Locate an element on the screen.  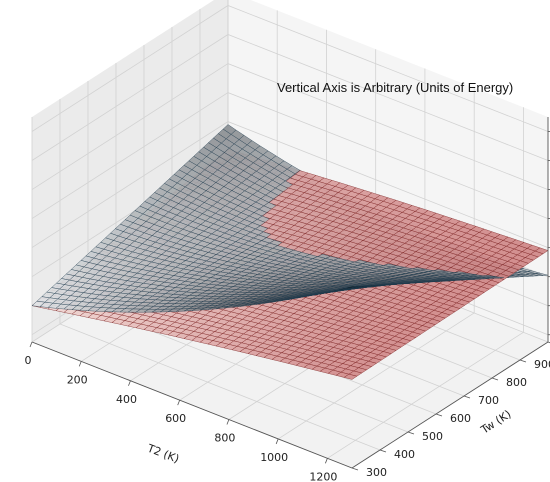
surface-bone-cell is located at coordinates (350, 287).